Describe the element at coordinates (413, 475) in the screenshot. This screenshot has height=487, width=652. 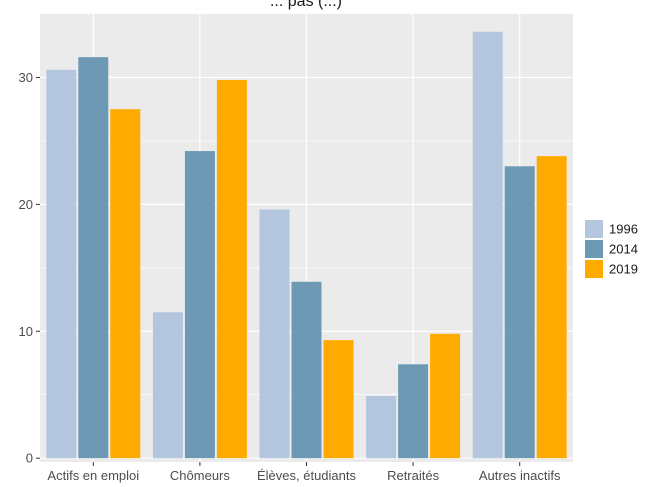
I see `x-tick-label: Retraités` at that location.